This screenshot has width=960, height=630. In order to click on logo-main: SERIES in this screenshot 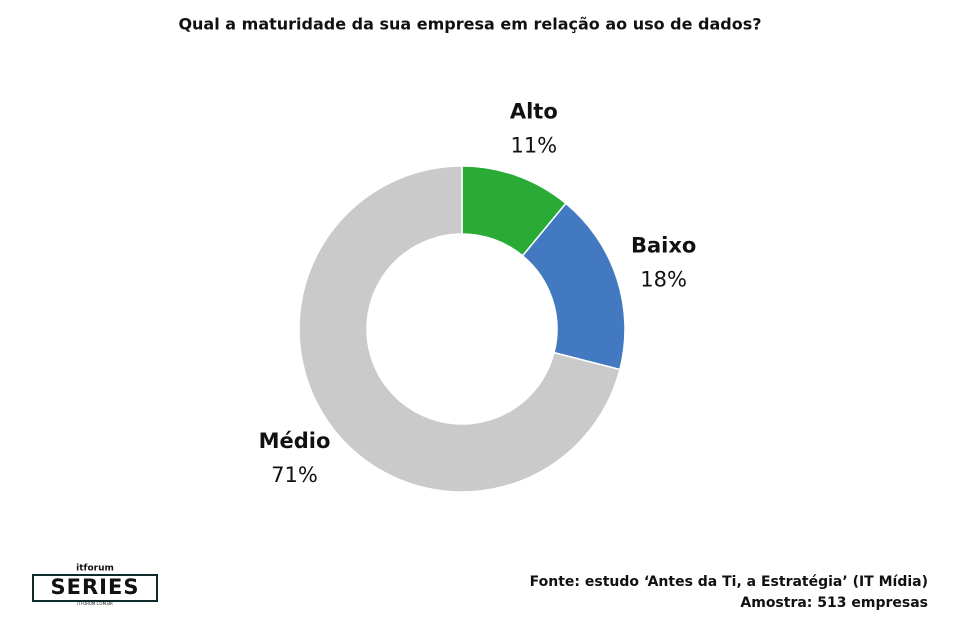, I will do `click(95, 587)`.